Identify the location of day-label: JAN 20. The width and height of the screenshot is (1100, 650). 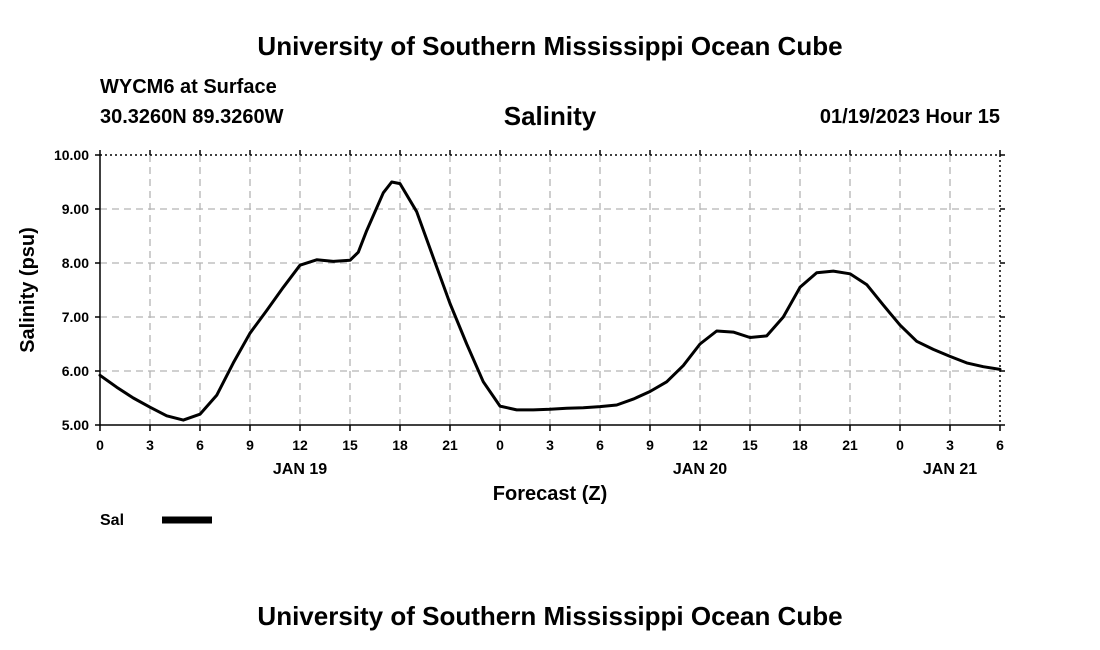
(700, 469).